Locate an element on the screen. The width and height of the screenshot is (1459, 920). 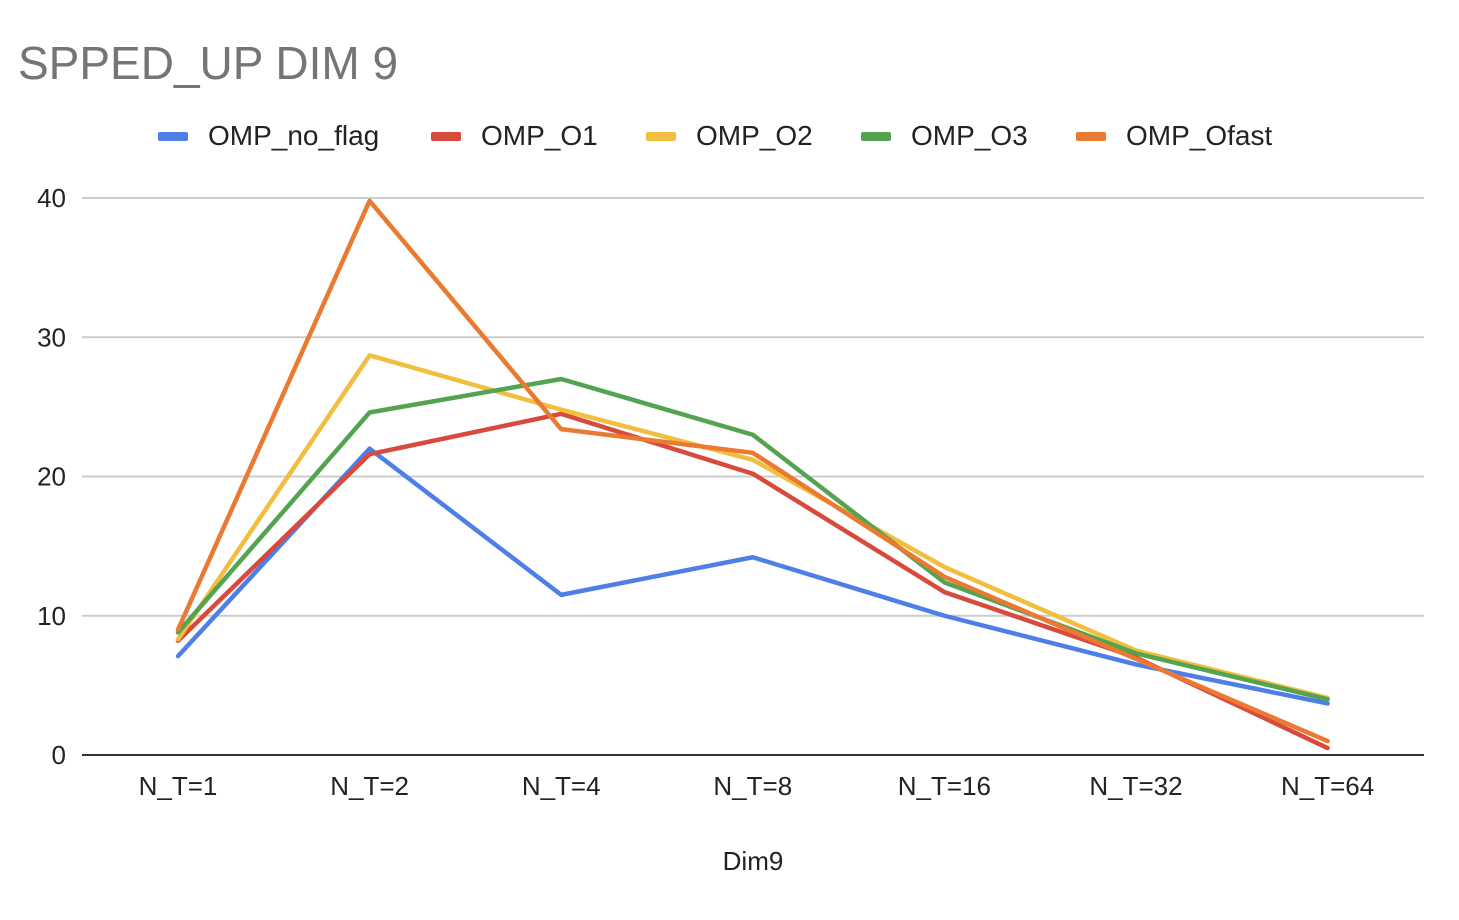
x-tick-label: N_T=4 is located at coordinates (561, 786).